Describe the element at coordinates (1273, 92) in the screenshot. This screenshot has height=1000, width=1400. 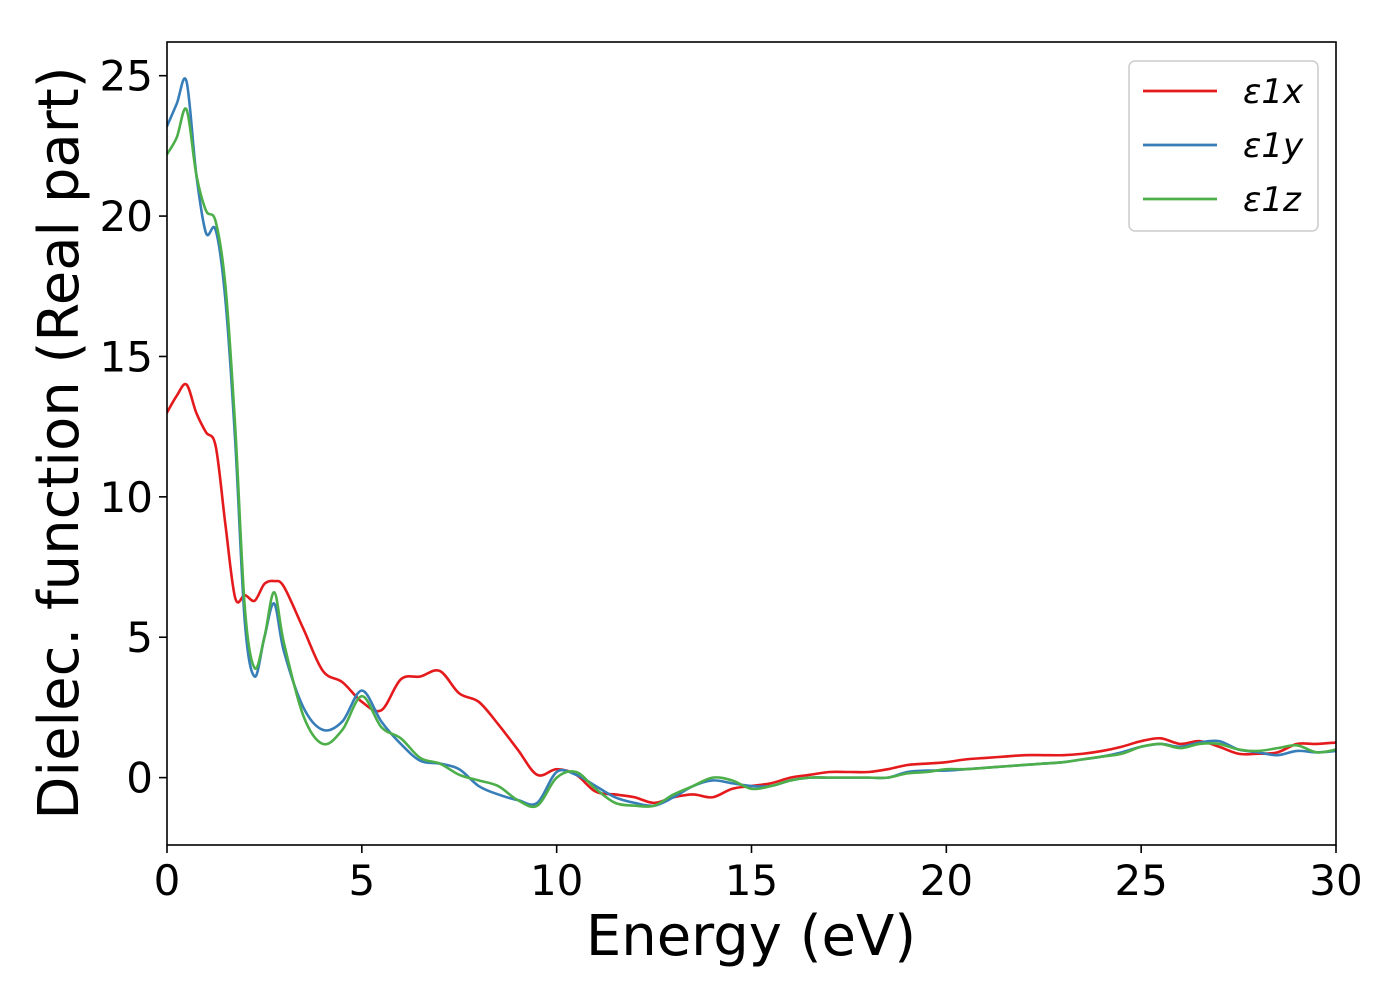
I see `legend-label: ε1x` at that location.